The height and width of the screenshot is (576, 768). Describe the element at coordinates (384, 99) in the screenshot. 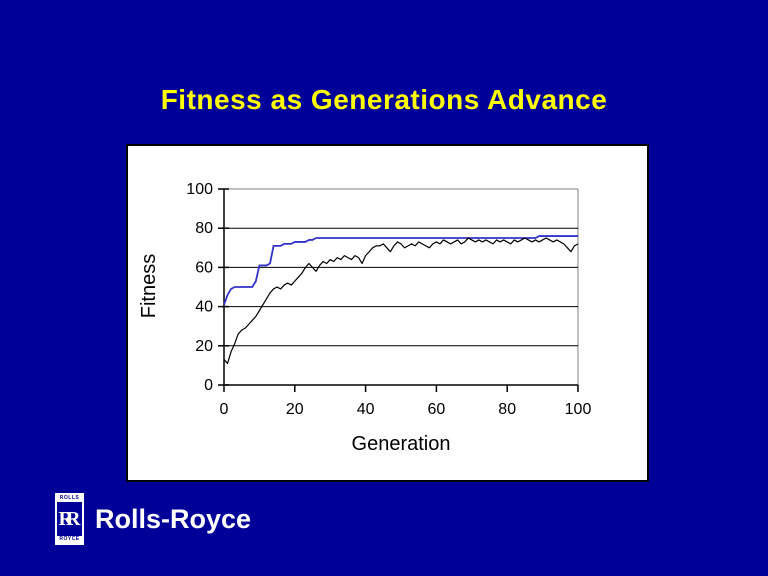

I see `slide-title: Fitness as Generations Advance` at that location.